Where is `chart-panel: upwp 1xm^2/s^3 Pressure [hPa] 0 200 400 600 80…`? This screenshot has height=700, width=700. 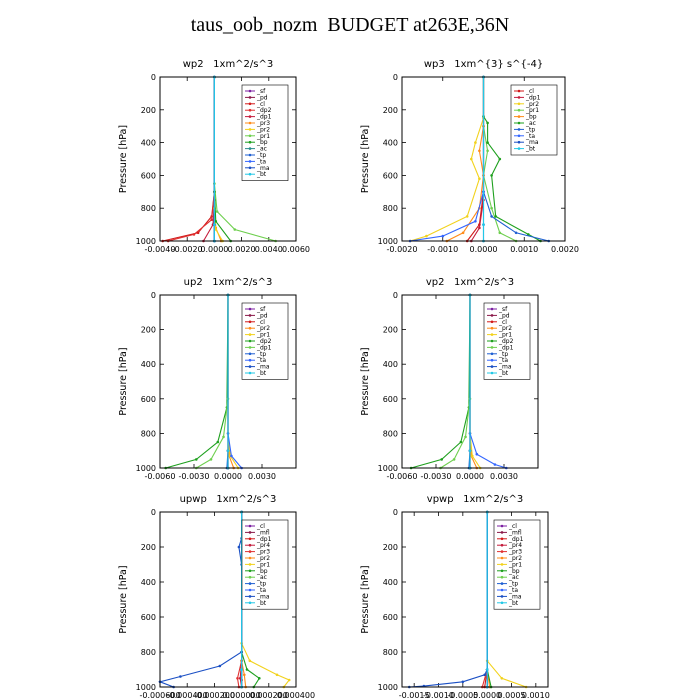 chart-panel: upwp 1xm^2/s^3 Pressure [hPa] 0 200 400 600 80… is located at coordinates (216, 597).